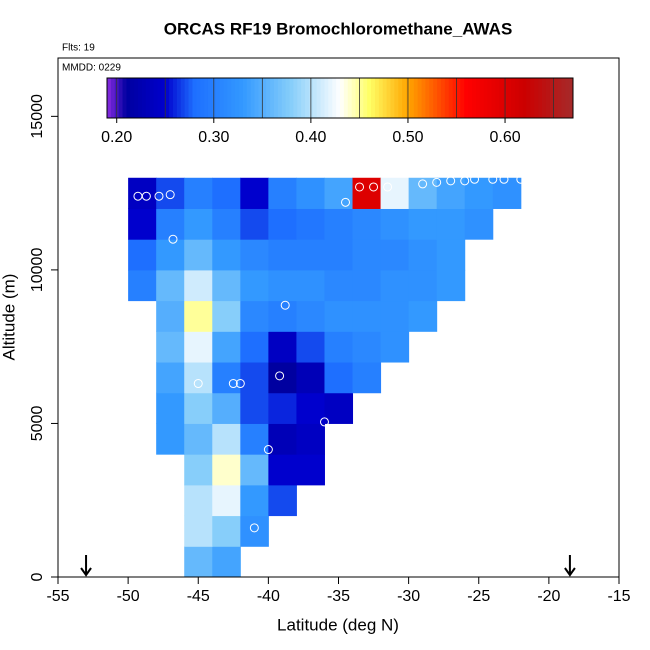 The image size is (650, 650). What do you see at coordinates (9, 317) in the screenshot?
I see `y-axis-label: Altitude (m)` at bounding box center [9, 317].